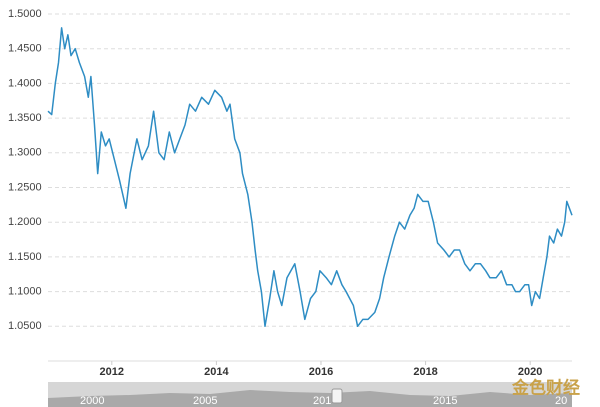 The image size is (600, 407). Describe the element at coordinates (205, 401) in the screenshot. I see `navigator-label: 2005` at that location.